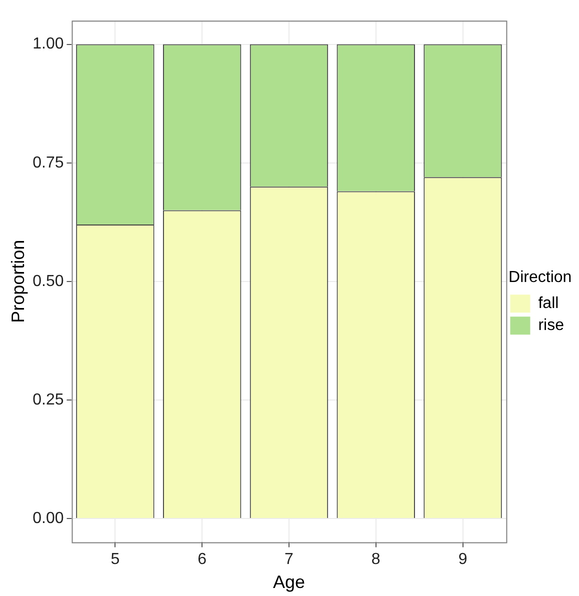 The width and height of the screenshot is (579, 596). I want to click on x-axis-title: Age, so click(288, 582).